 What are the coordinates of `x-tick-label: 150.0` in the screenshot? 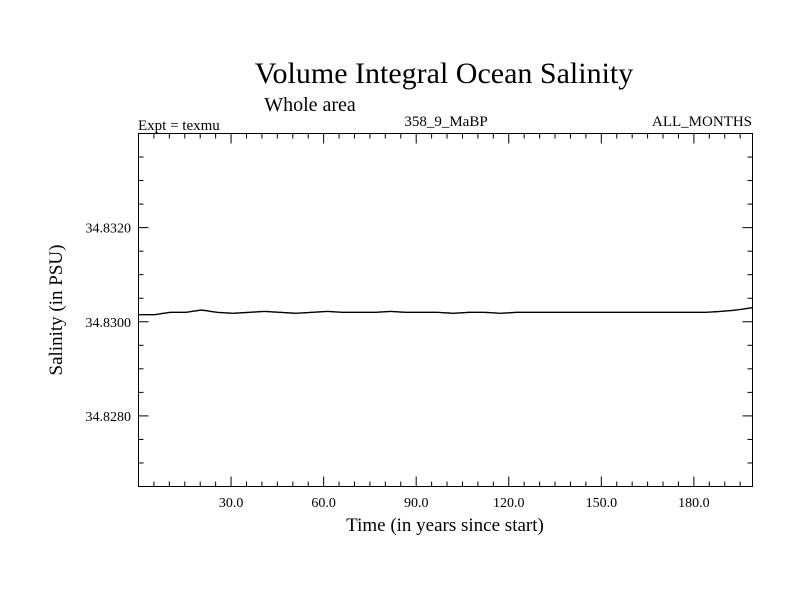 It's located at (602, 503).